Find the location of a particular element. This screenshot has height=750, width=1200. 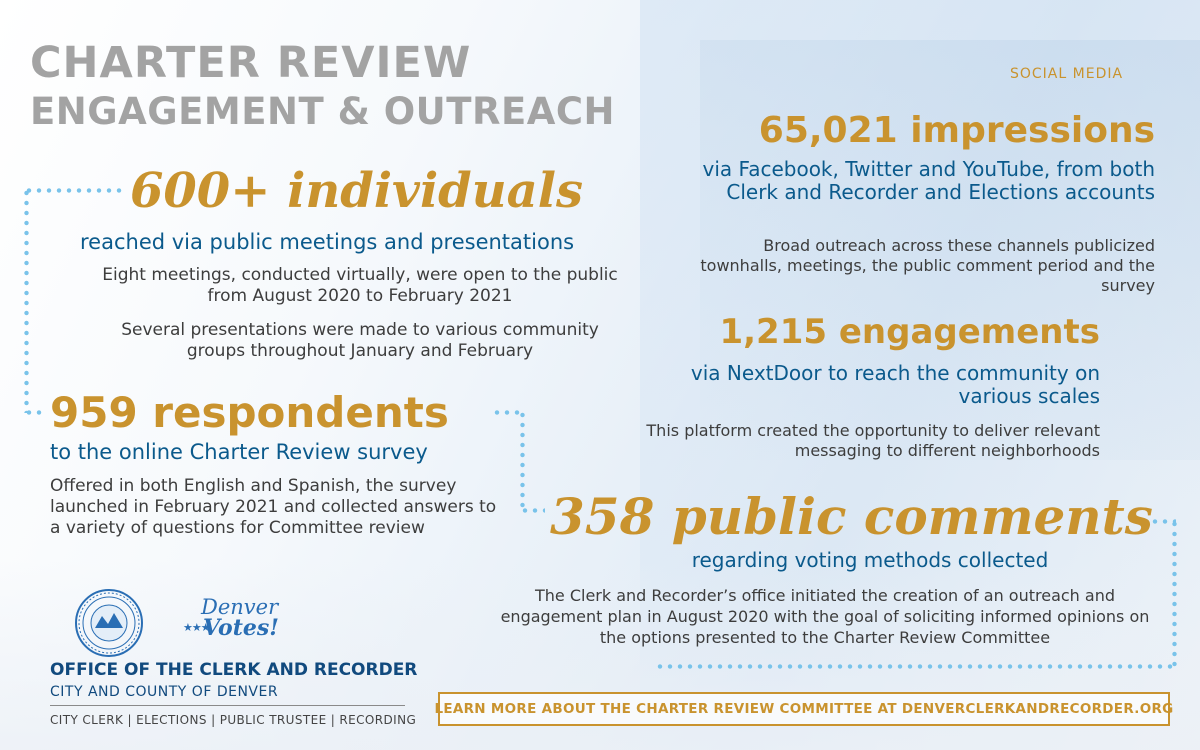

stars-icon: ★★★ is located at coordinates (197, 627).